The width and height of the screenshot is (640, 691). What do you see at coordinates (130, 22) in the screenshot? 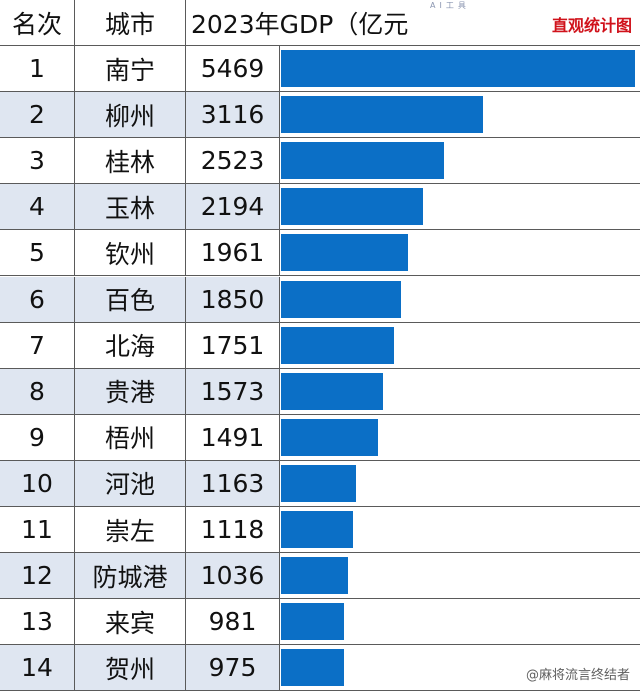
I see `header-city: 城市` at bounding box center [130, 22].